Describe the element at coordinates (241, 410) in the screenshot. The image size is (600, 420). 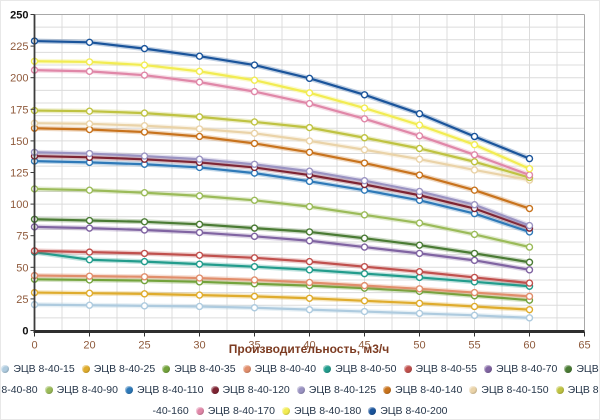
I see `legend-label: ЭЦВ 8-40-170` at that location.